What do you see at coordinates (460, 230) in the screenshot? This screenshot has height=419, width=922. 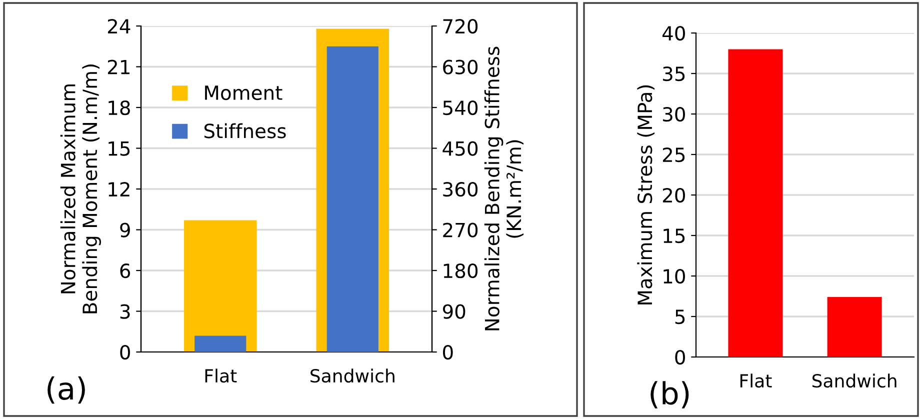 I see `y2-tick-label: 270` at bounding box center [460, 230].